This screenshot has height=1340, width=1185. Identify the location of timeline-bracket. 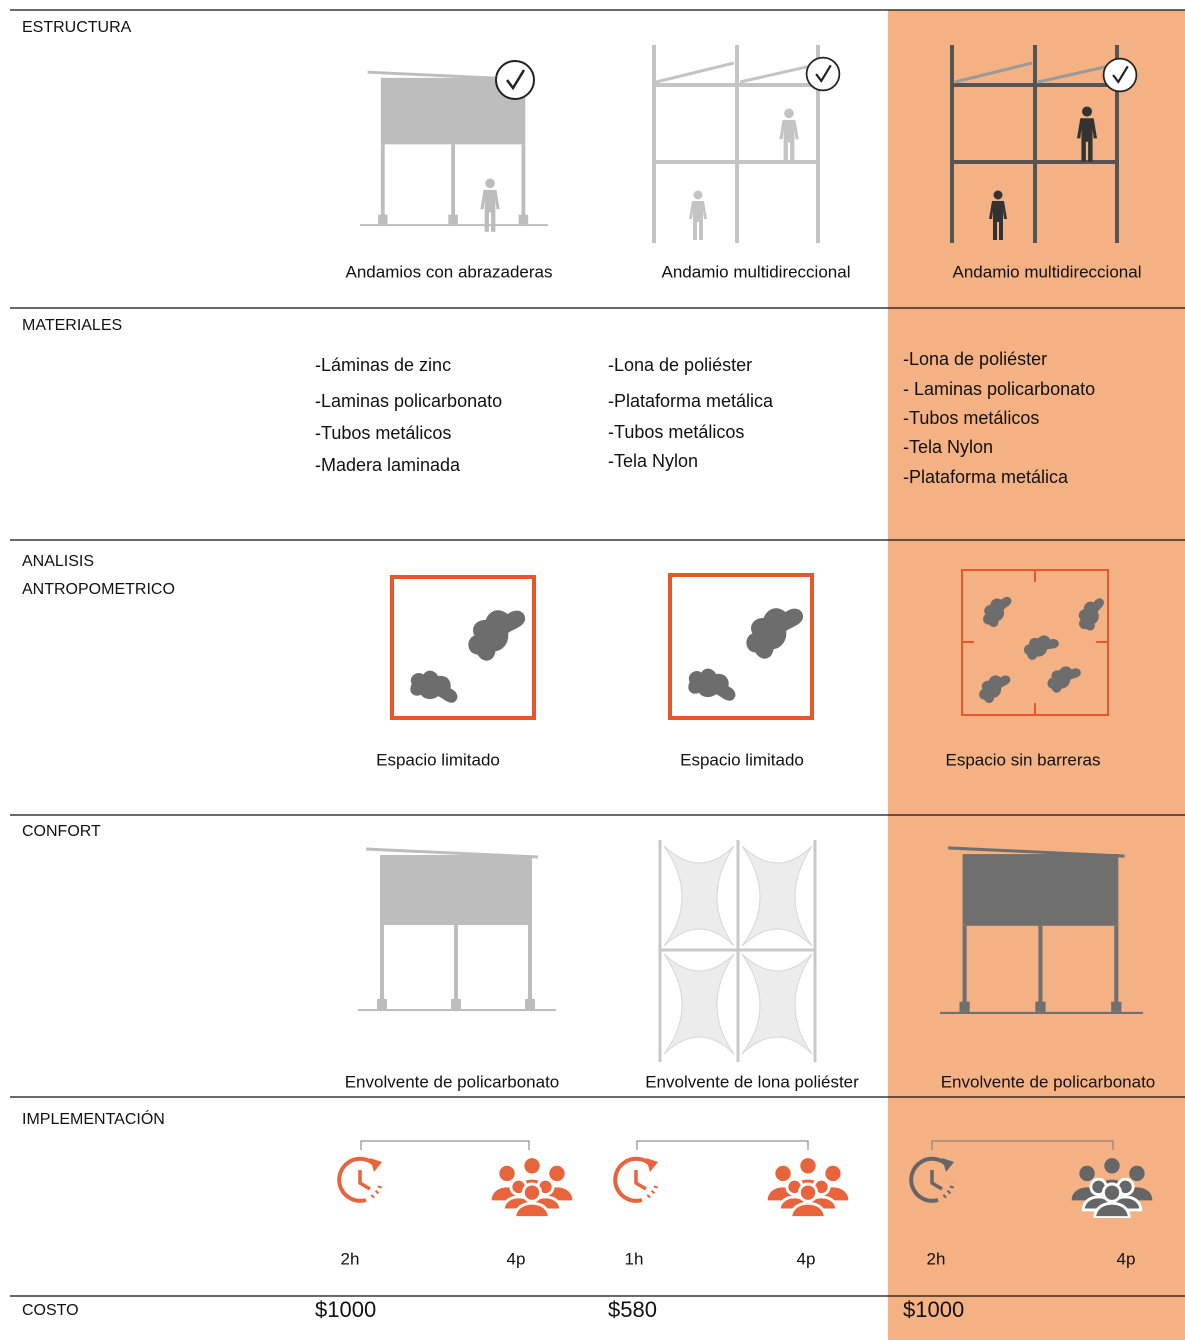
(737, 1145).